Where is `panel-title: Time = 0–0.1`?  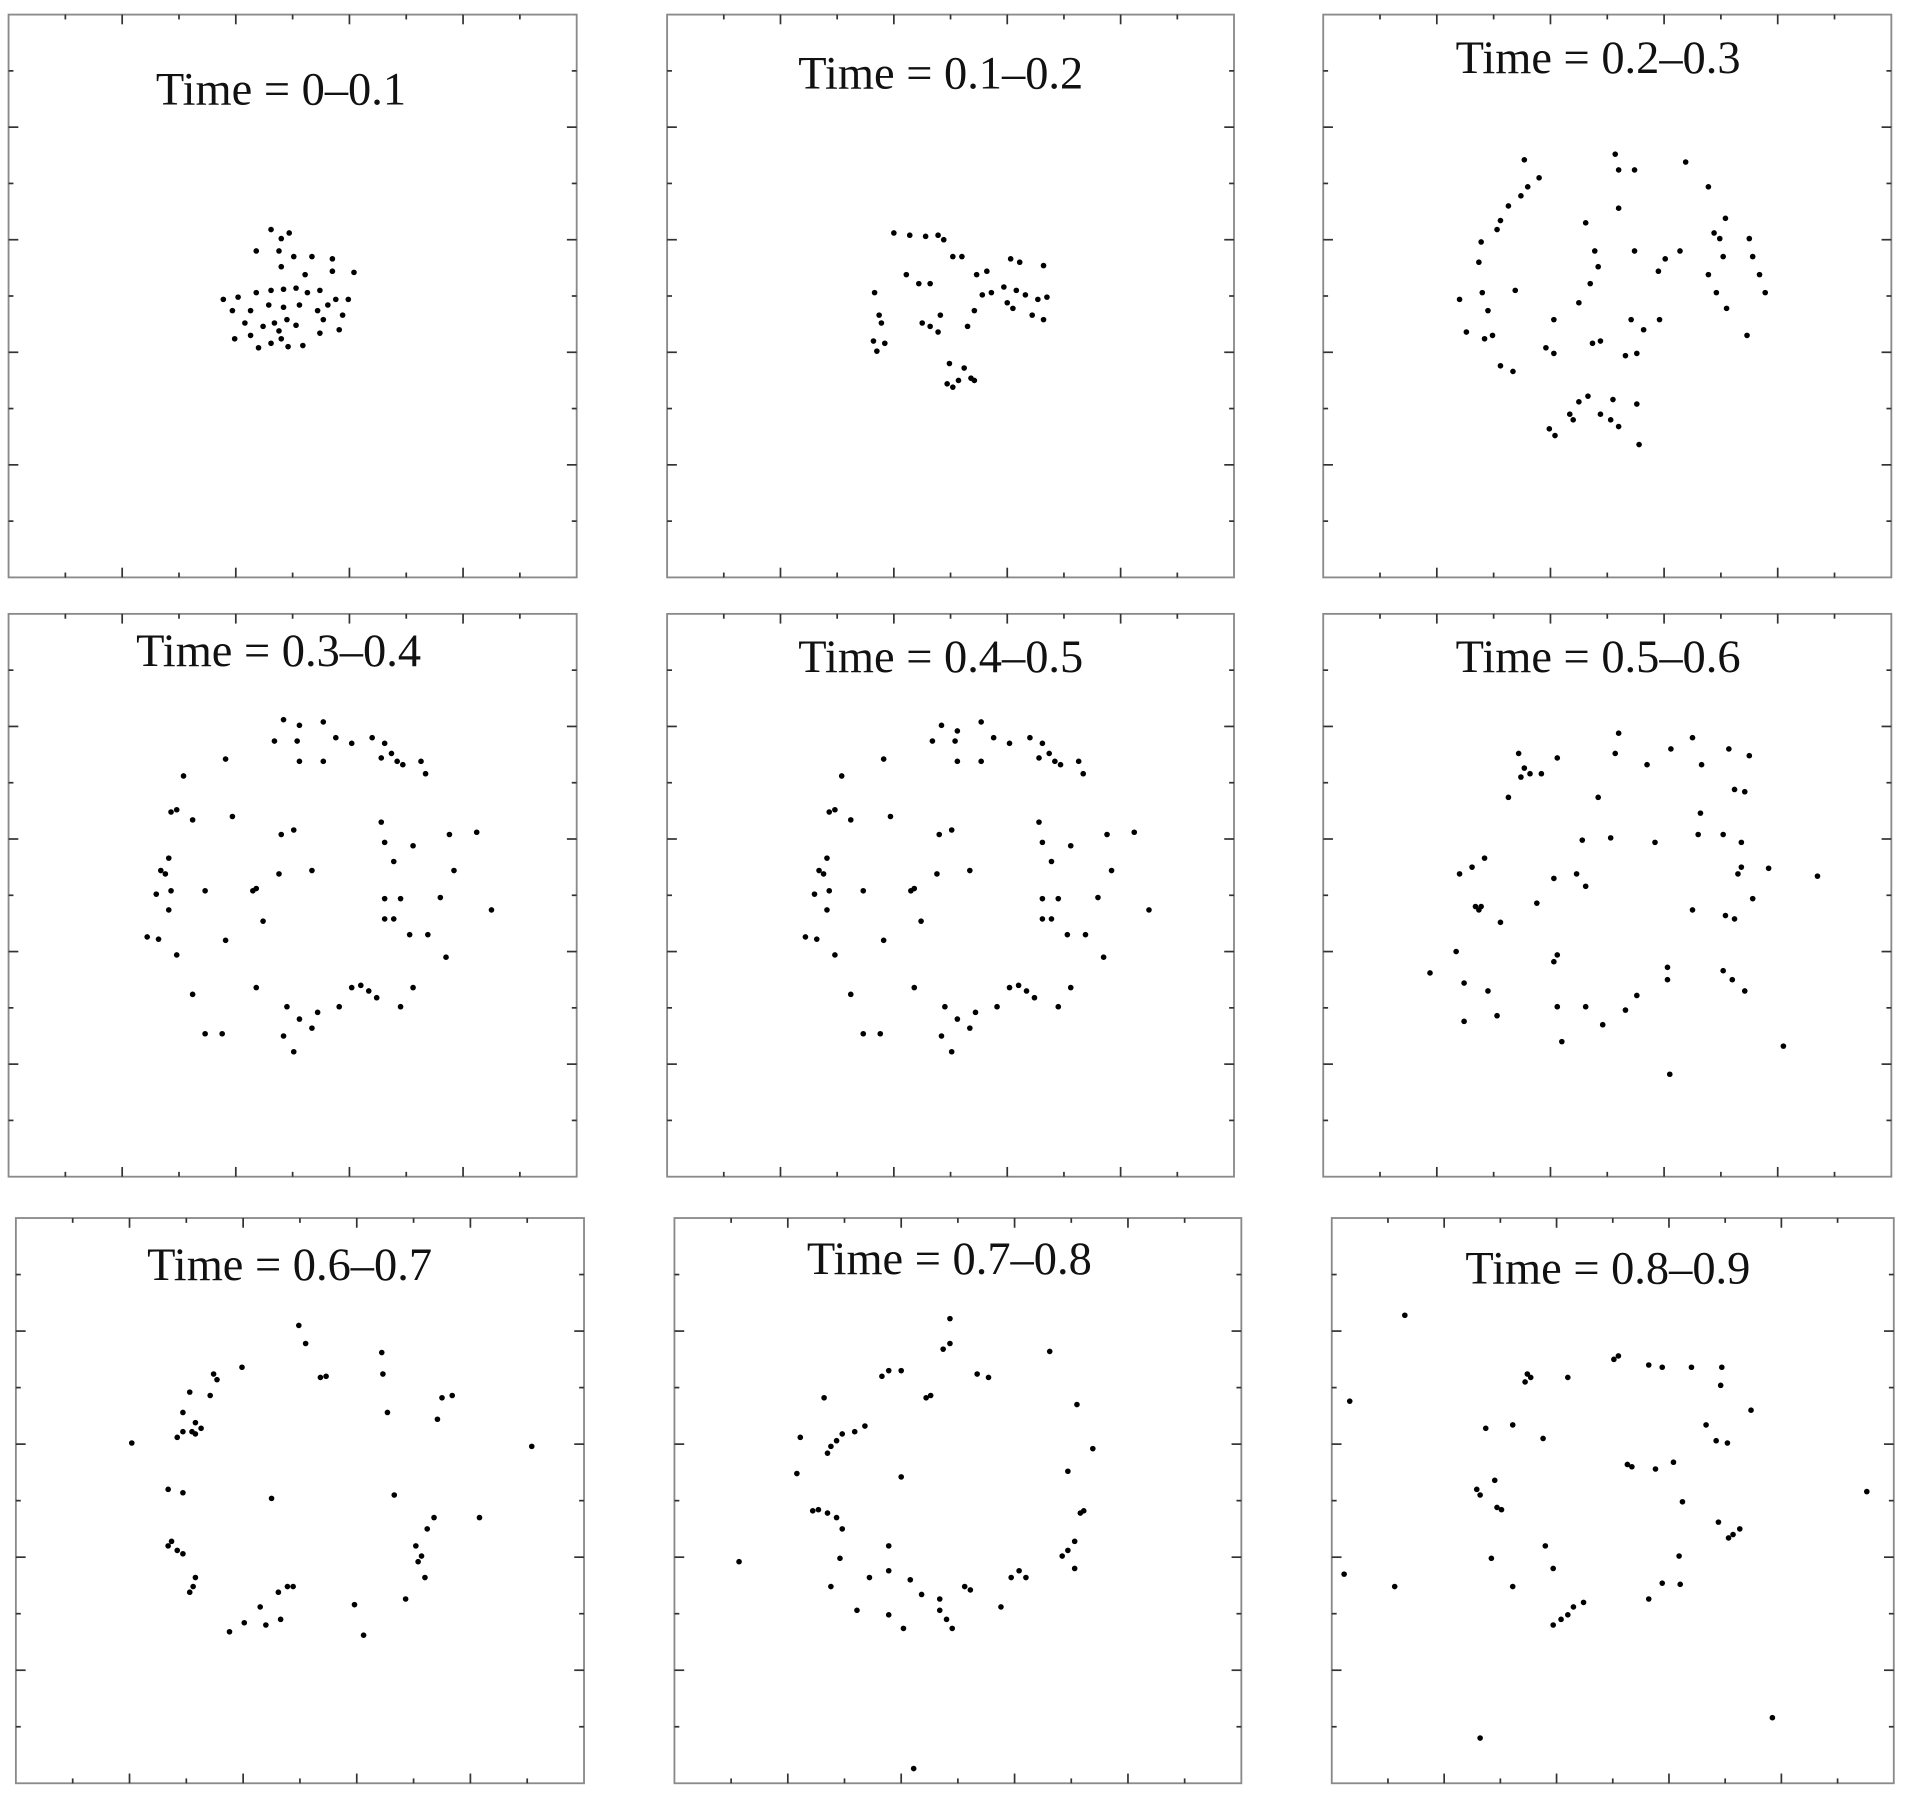
panel-title: Time = 0–0.1 is located at coordinates (281, 90).